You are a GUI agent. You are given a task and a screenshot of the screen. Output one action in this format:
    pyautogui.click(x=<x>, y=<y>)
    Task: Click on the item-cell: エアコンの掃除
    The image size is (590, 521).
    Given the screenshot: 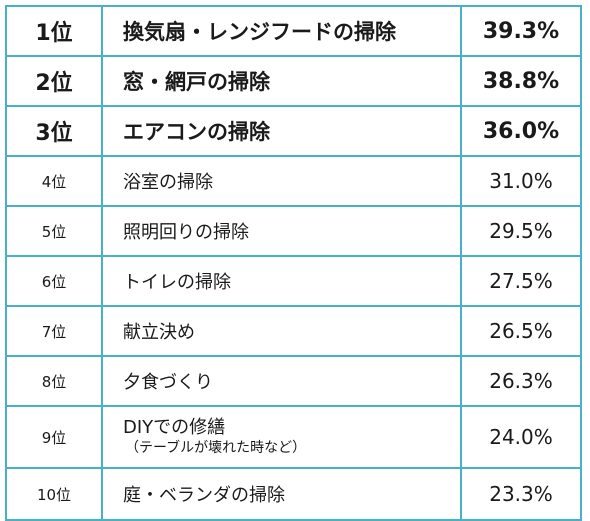 What is the action you would take?
    pyautogui.click(x=282, y=131)
    